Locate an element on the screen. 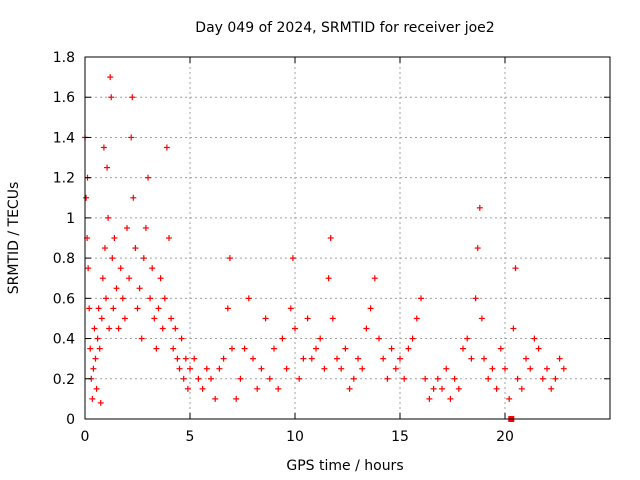 Image resolution: width=640 pixels, height=480 pixels. y-tick-label: 0.2 is located at coordinates (64, 380).